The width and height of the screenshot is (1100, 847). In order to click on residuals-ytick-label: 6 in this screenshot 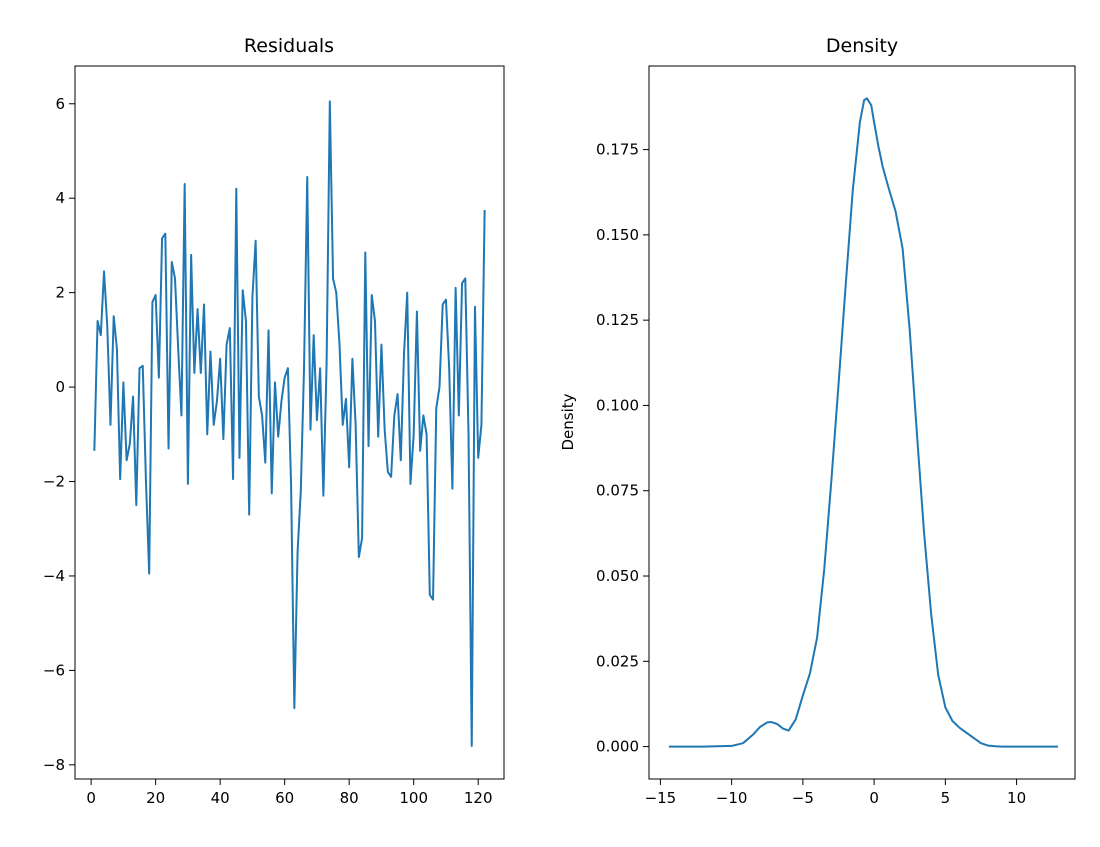, I will do `click(60, 104)`.